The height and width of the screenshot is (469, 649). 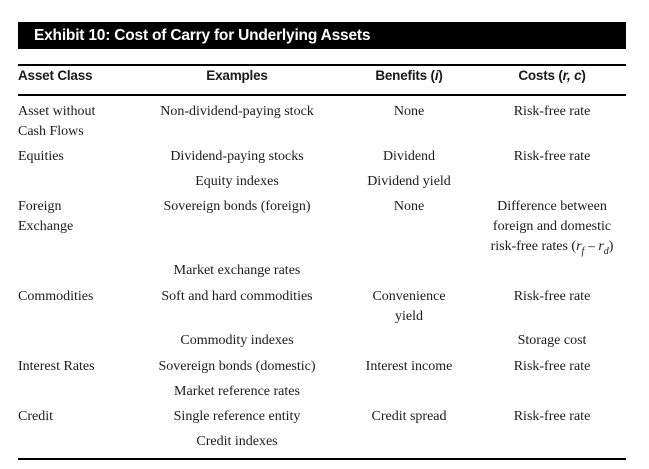 I want to click on cost-formula-sub1: f, so click(x=583, y=251).